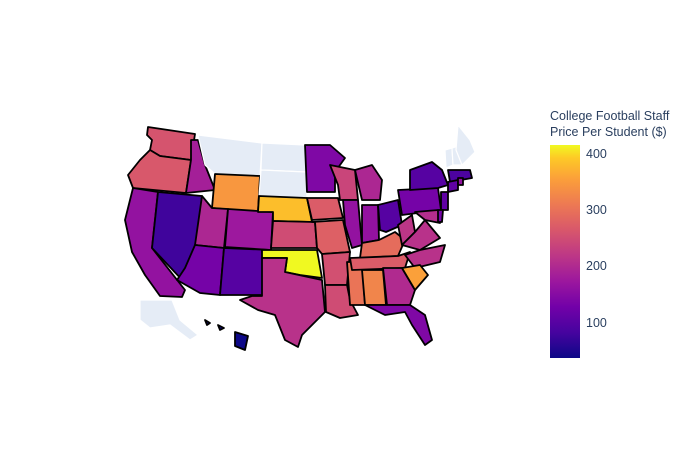 This screenshot has width=700, height=450. What do you see at coordinates (465, 145) in the screenshot?
I see `state-me` at bounding box center [465, 145].